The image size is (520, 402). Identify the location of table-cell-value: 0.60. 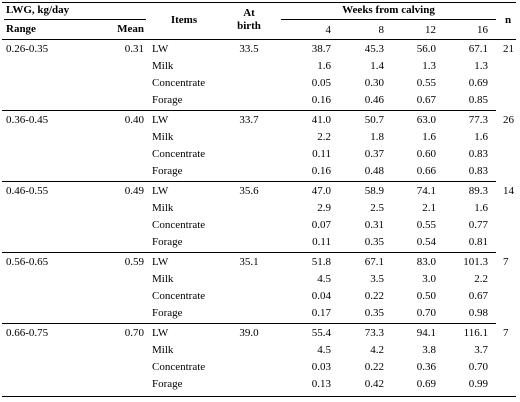
(426, 154).